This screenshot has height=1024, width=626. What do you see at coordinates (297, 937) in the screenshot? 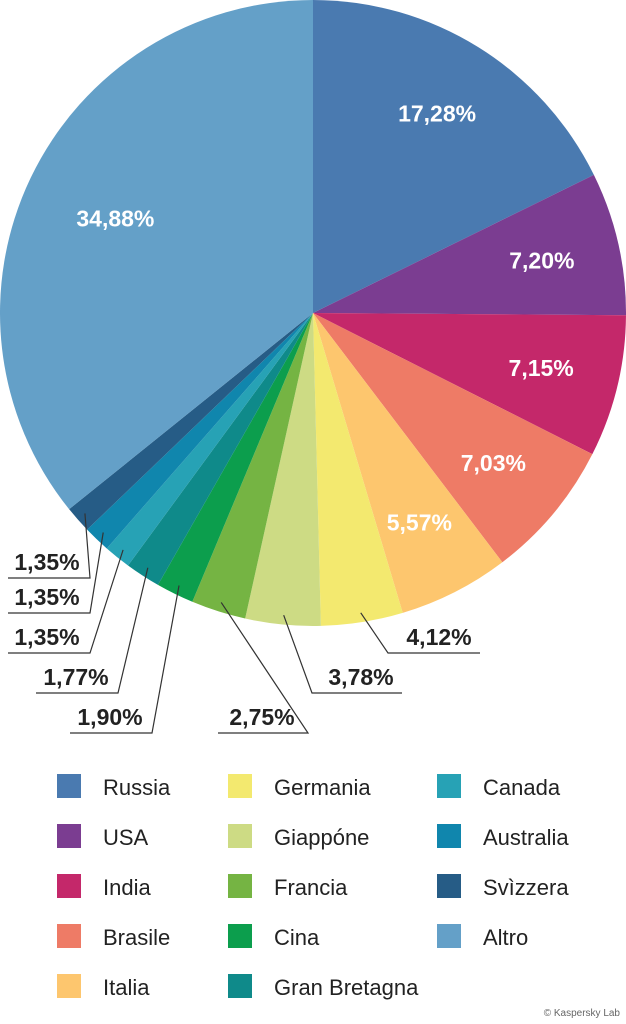
I see `legend-label: Cina` at bounding box center [297, 937].